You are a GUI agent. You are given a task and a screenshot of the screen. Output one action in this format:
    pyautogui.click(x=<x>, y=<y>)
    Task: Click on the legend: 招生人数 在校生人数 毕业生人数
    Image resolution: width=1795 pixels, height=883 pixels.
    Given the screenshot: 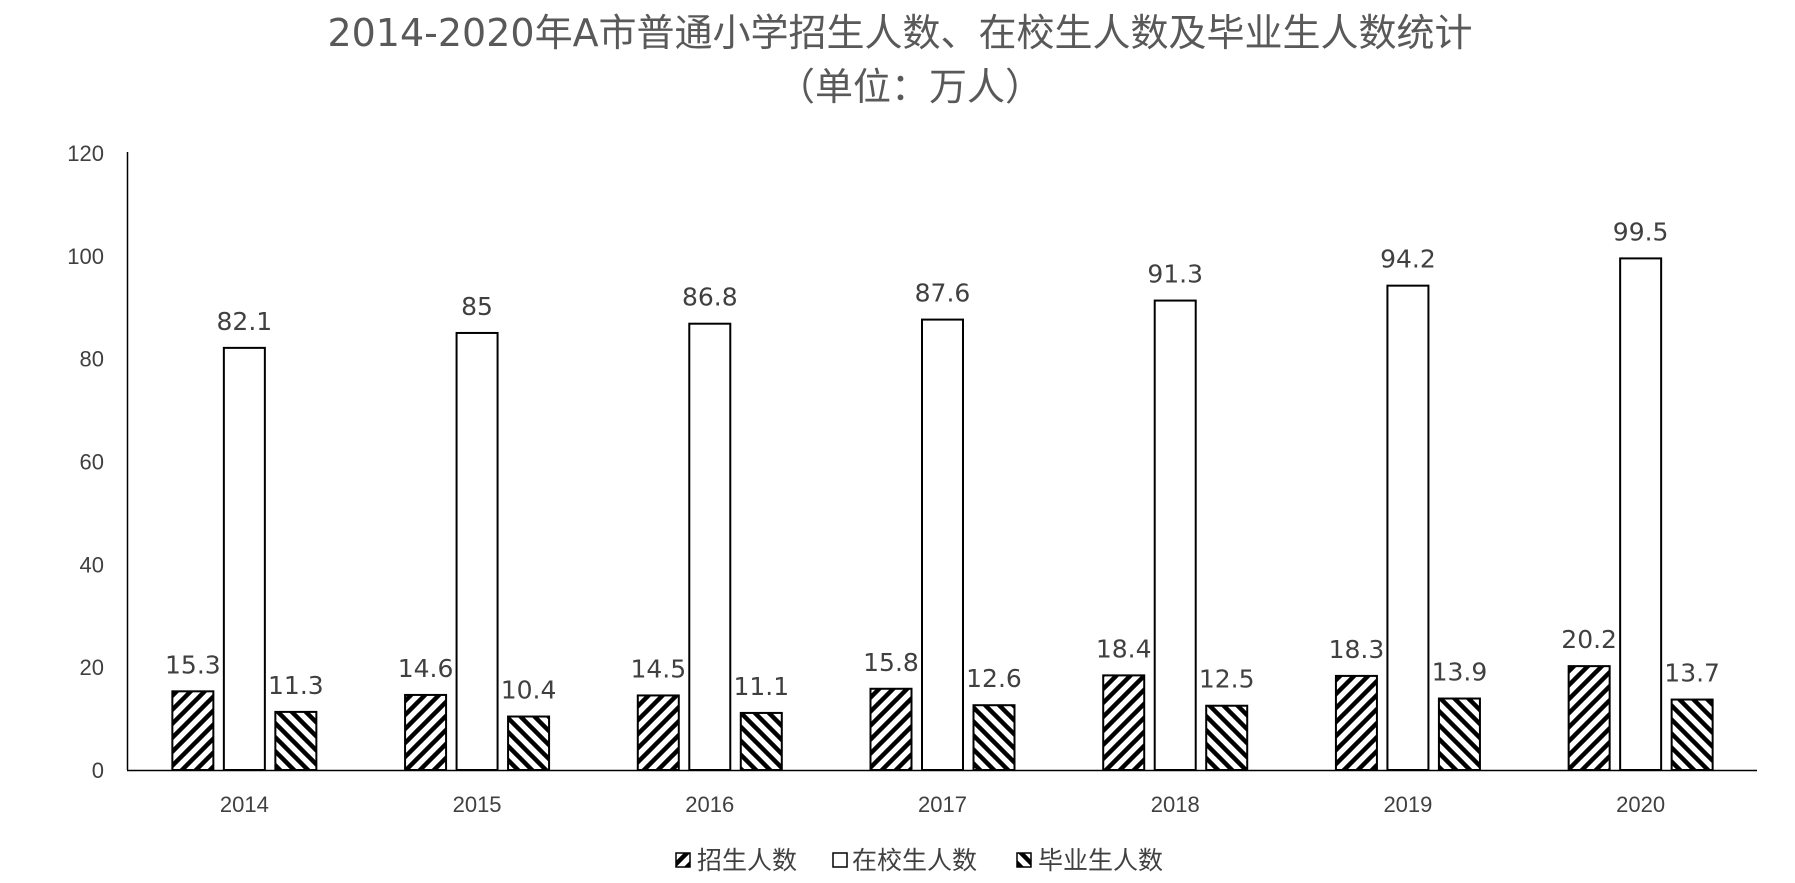 What is the action you would take?
    pyautogui.click(x=919, y=860)
    